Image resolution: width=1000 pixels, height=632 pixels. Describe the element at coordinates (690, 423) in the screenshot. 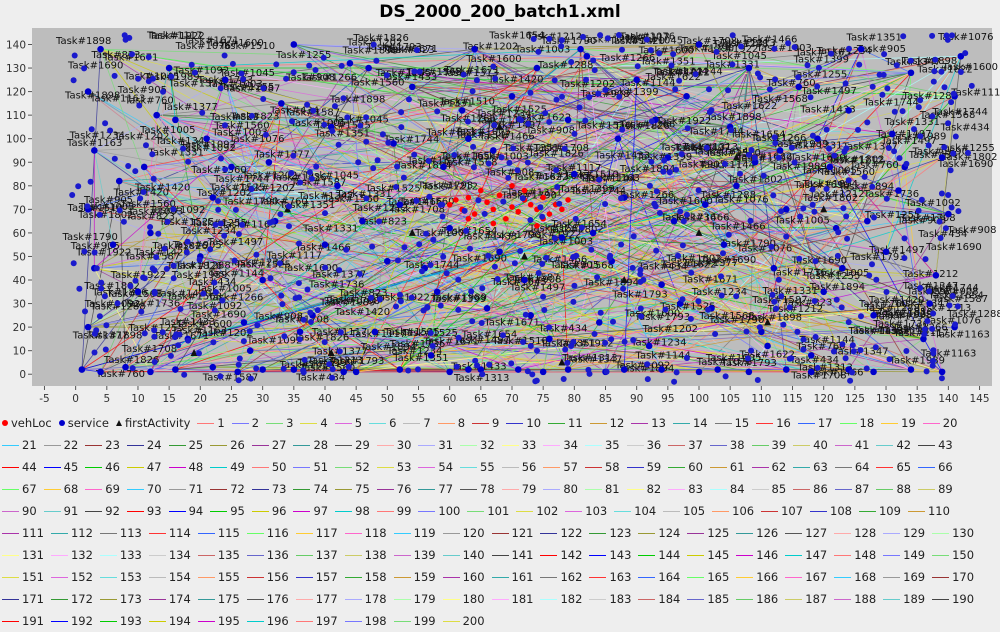

I see `legend-item: 14` at that location.